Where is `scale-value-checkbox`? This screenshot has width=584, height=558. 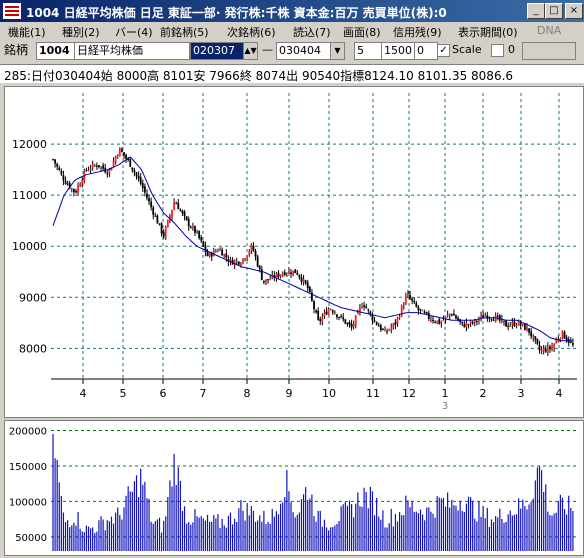
scale-value-checkbox is located at coordinates (497, 50).